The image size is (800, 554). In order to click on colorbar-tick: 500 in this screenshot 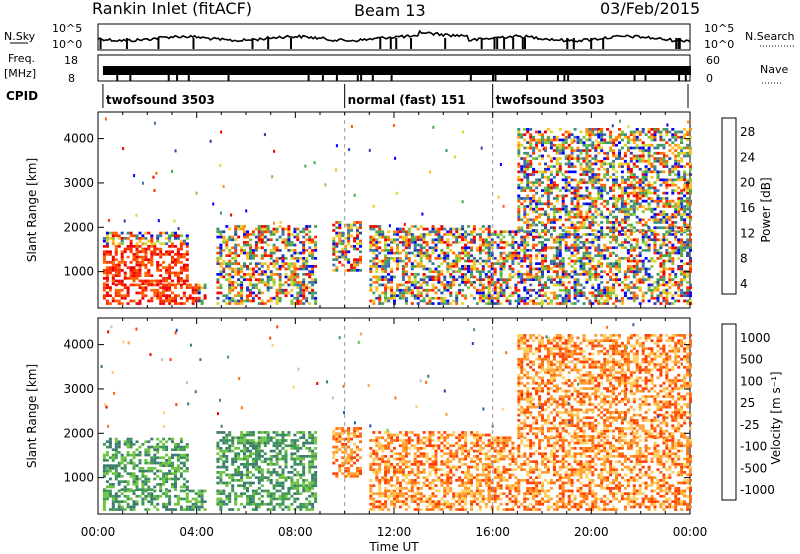, I will do `click(751, 360)`.